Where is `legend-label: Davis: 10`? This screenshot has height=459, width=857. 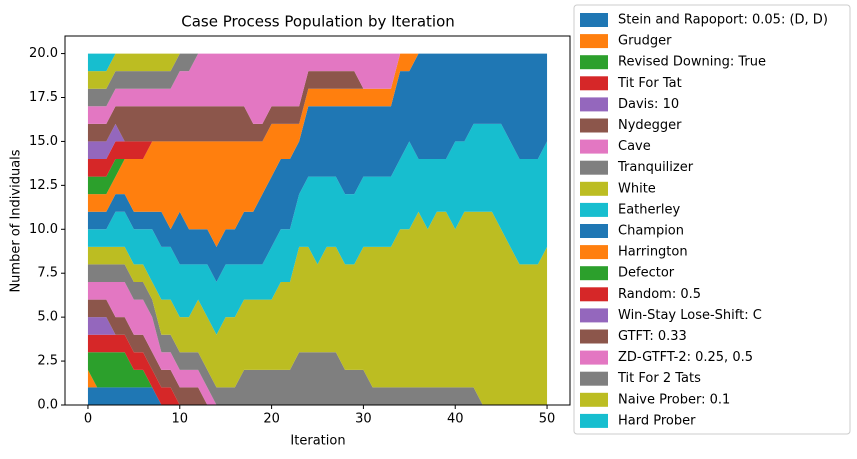 legend-label: Davis: 10 is located at coordinates (648, 104).